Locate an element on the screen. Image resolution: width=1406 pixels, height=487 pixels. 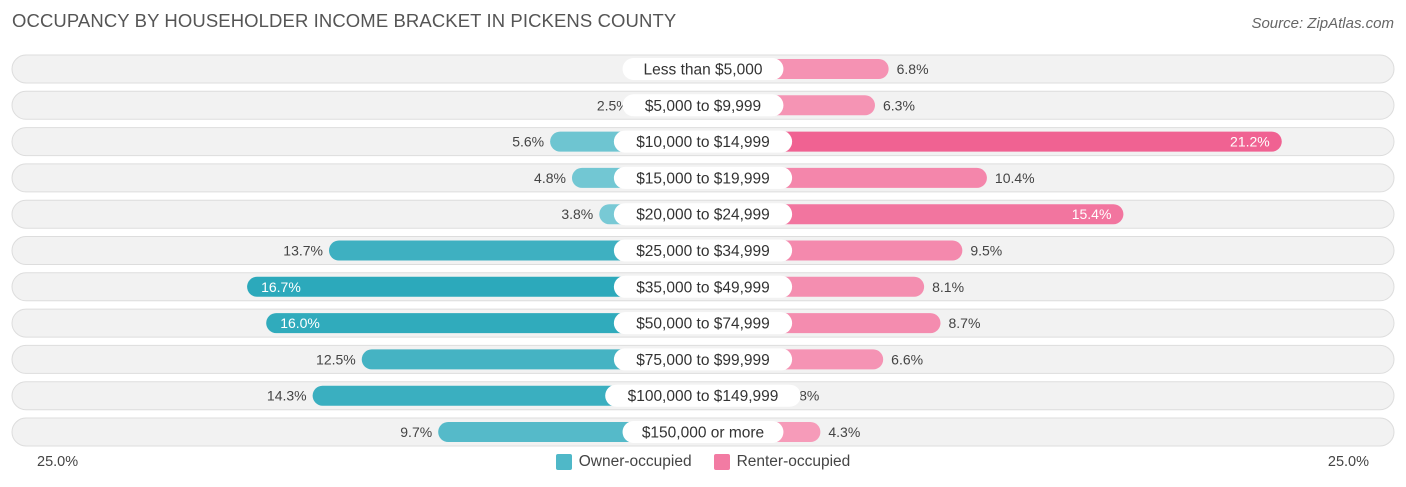
category-label: Less than $5,000 is located at coordinates (703, 70).